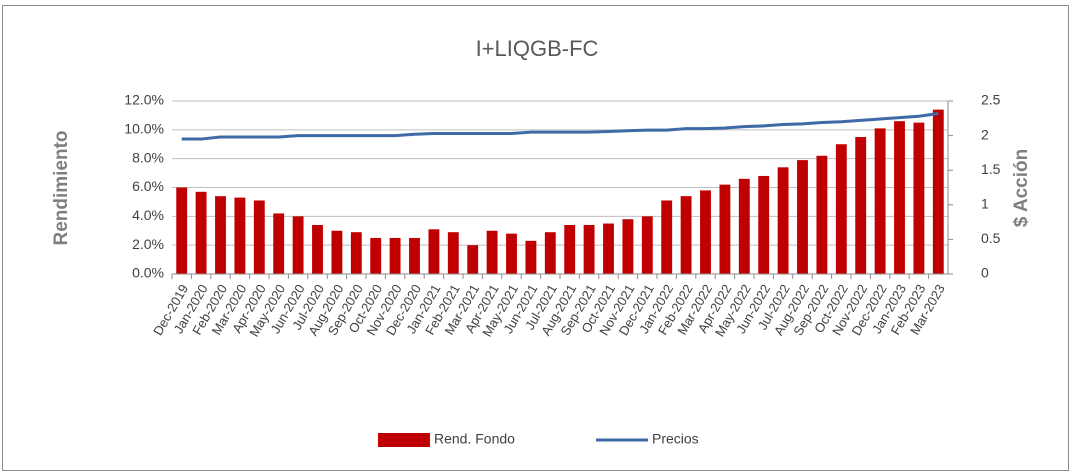 The width and height of the screenshot is (1075, 476). What do you see at coordinates (675, 439) in the screenshot?
I see `legend-label: Precios` at bounding box center [675, 439].